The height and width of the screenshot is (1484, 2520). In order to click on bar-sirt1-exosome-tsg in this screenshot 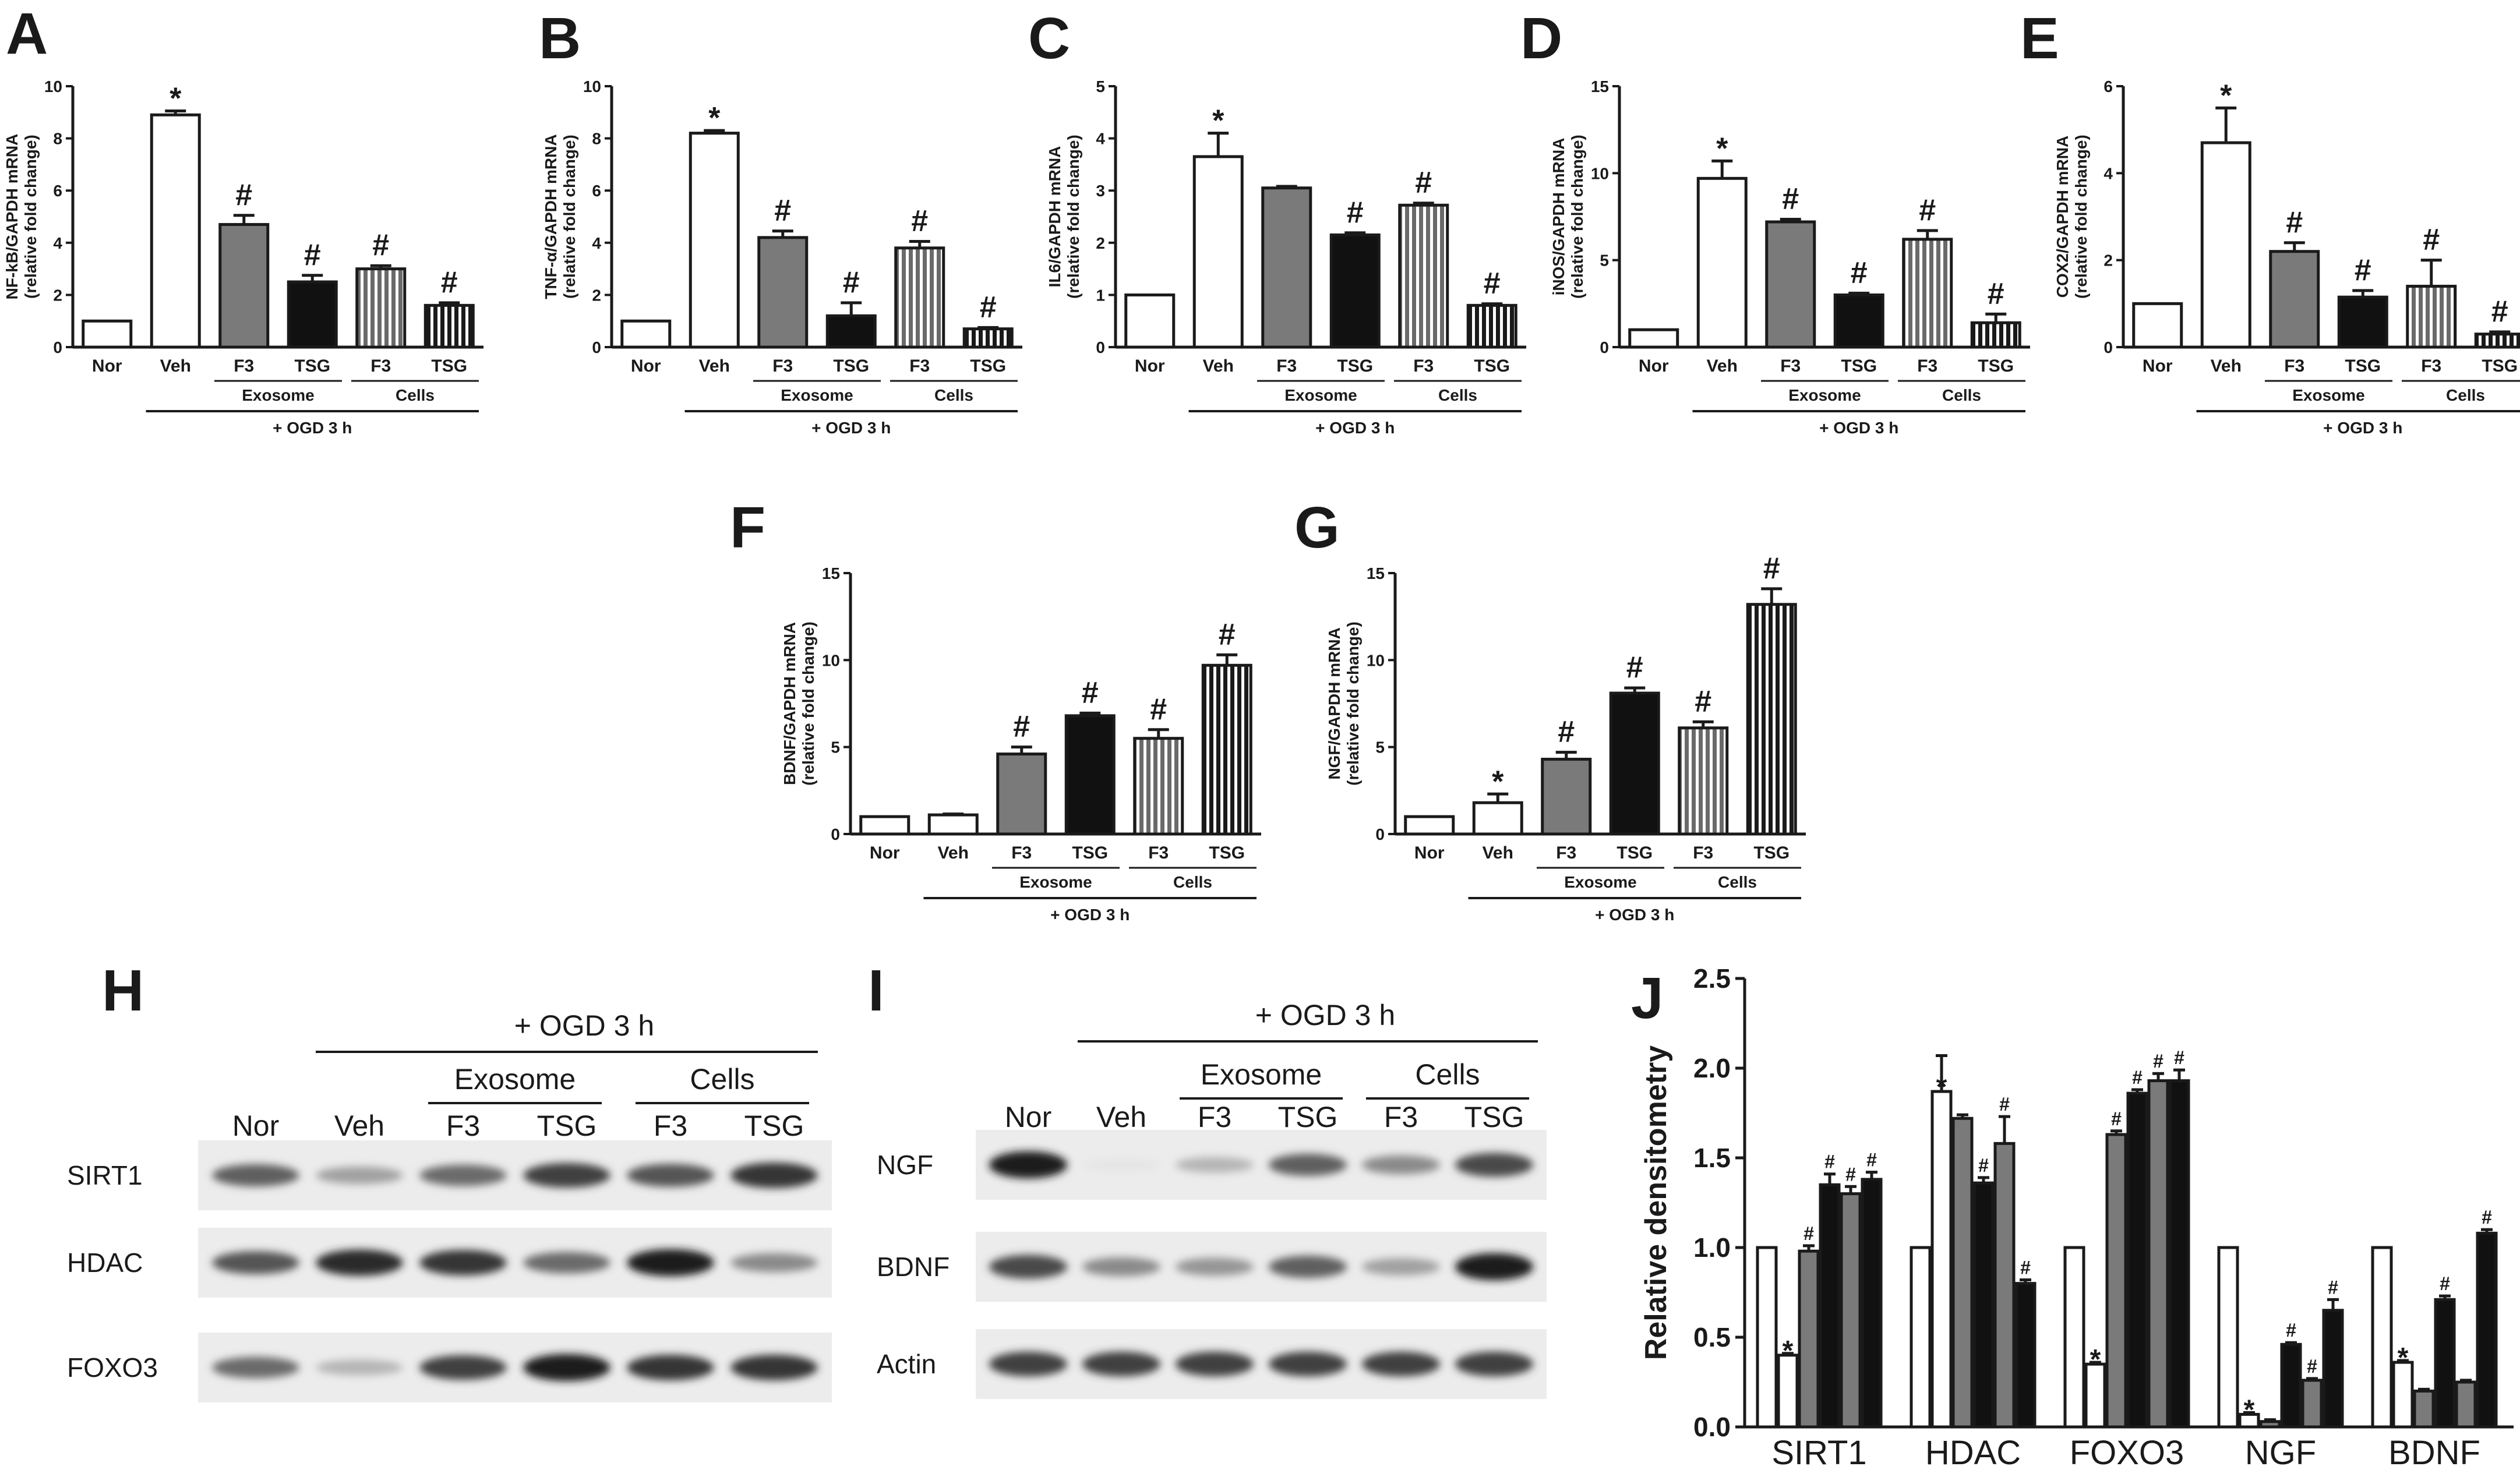, I will do `click(1830, 1306)`.